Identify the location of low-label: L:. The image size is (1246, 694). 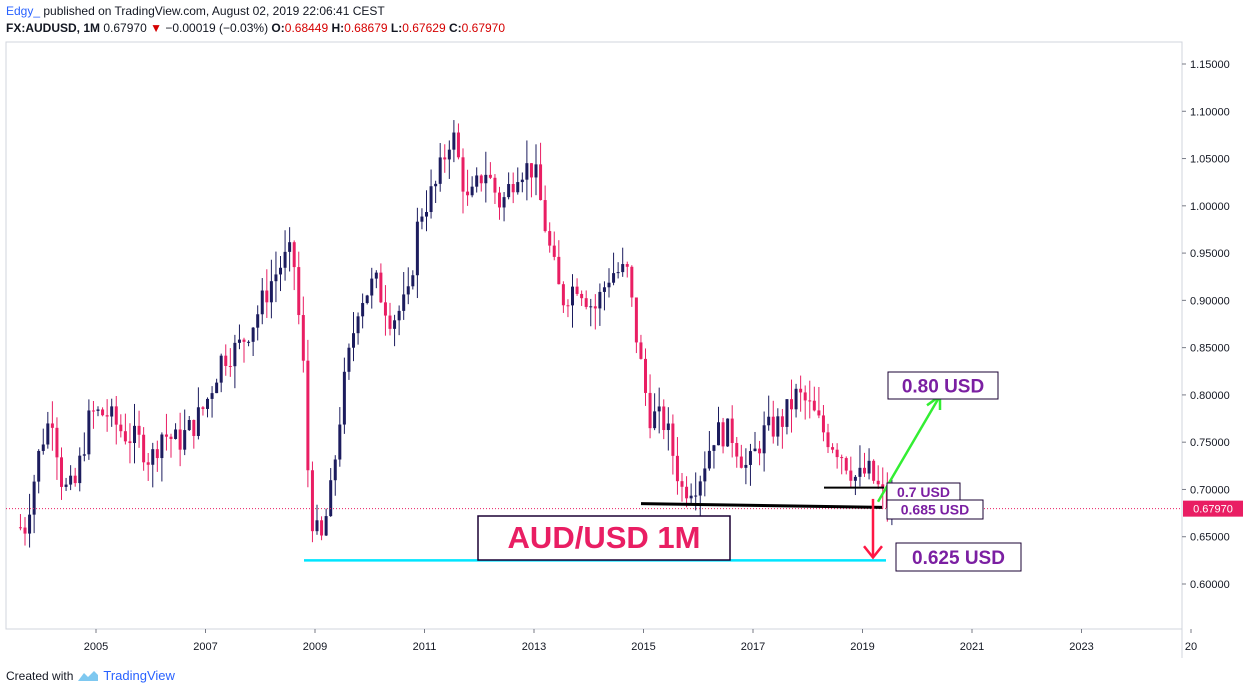
(396, 28).